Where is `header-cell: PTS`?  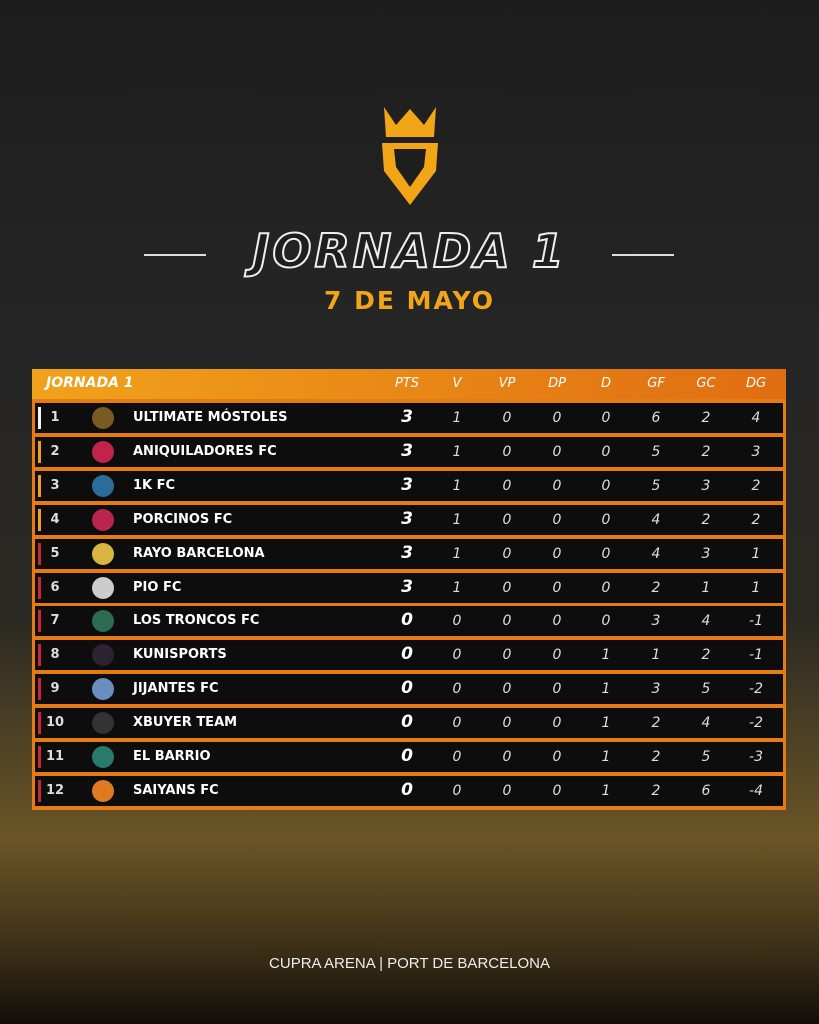
header-cell: PTS is located at coordinates (407, 383).